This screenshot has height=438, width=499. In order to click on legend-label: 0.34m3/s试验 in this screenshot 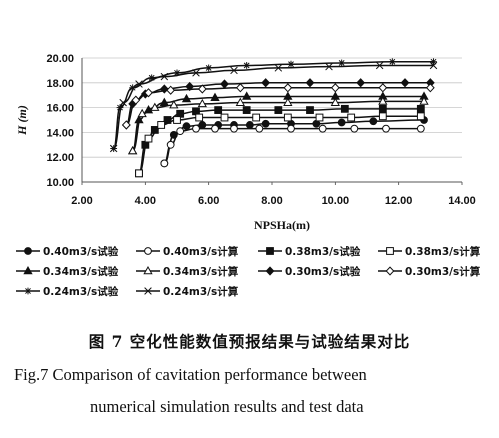, I will do `click(81, 271)`.